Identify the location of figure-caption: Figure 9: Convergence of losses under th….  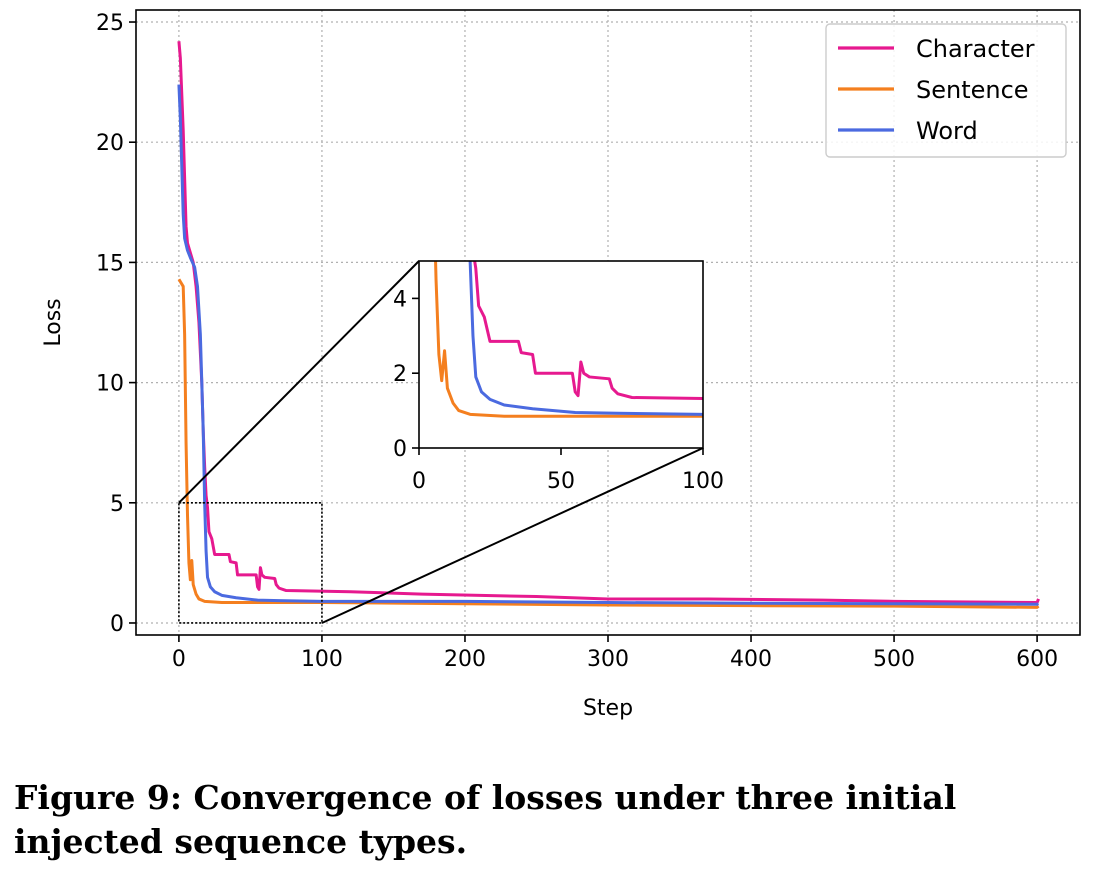
(485, 819).